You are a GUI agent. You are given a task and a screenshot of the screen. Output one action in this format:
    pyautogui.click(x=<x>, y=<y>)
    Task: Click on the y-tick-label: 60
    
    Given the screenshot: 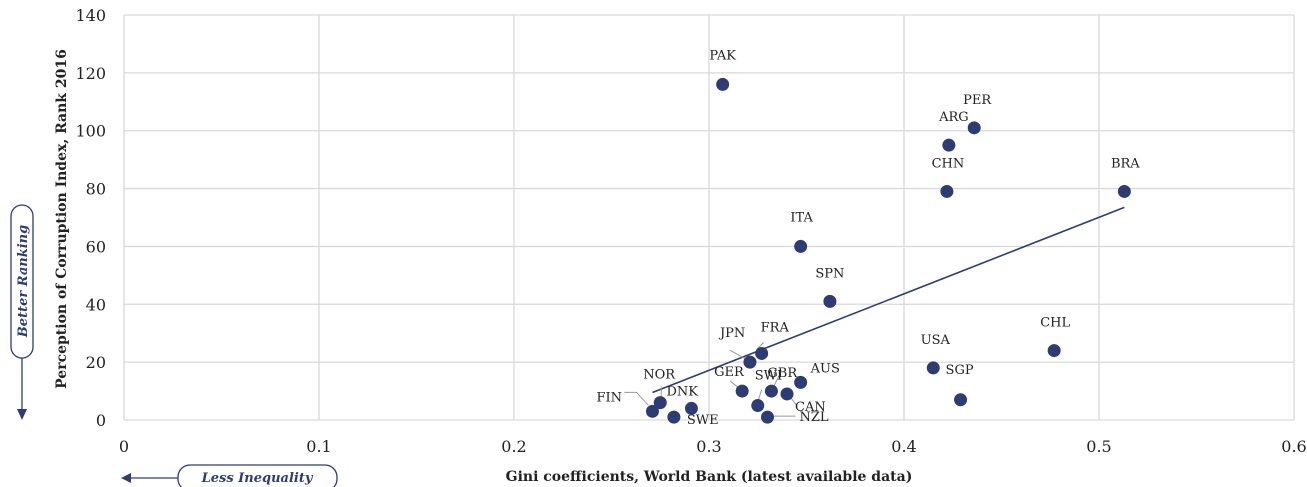 What is the action you would take?
    pyautogui.click(x=96, y=246)
    